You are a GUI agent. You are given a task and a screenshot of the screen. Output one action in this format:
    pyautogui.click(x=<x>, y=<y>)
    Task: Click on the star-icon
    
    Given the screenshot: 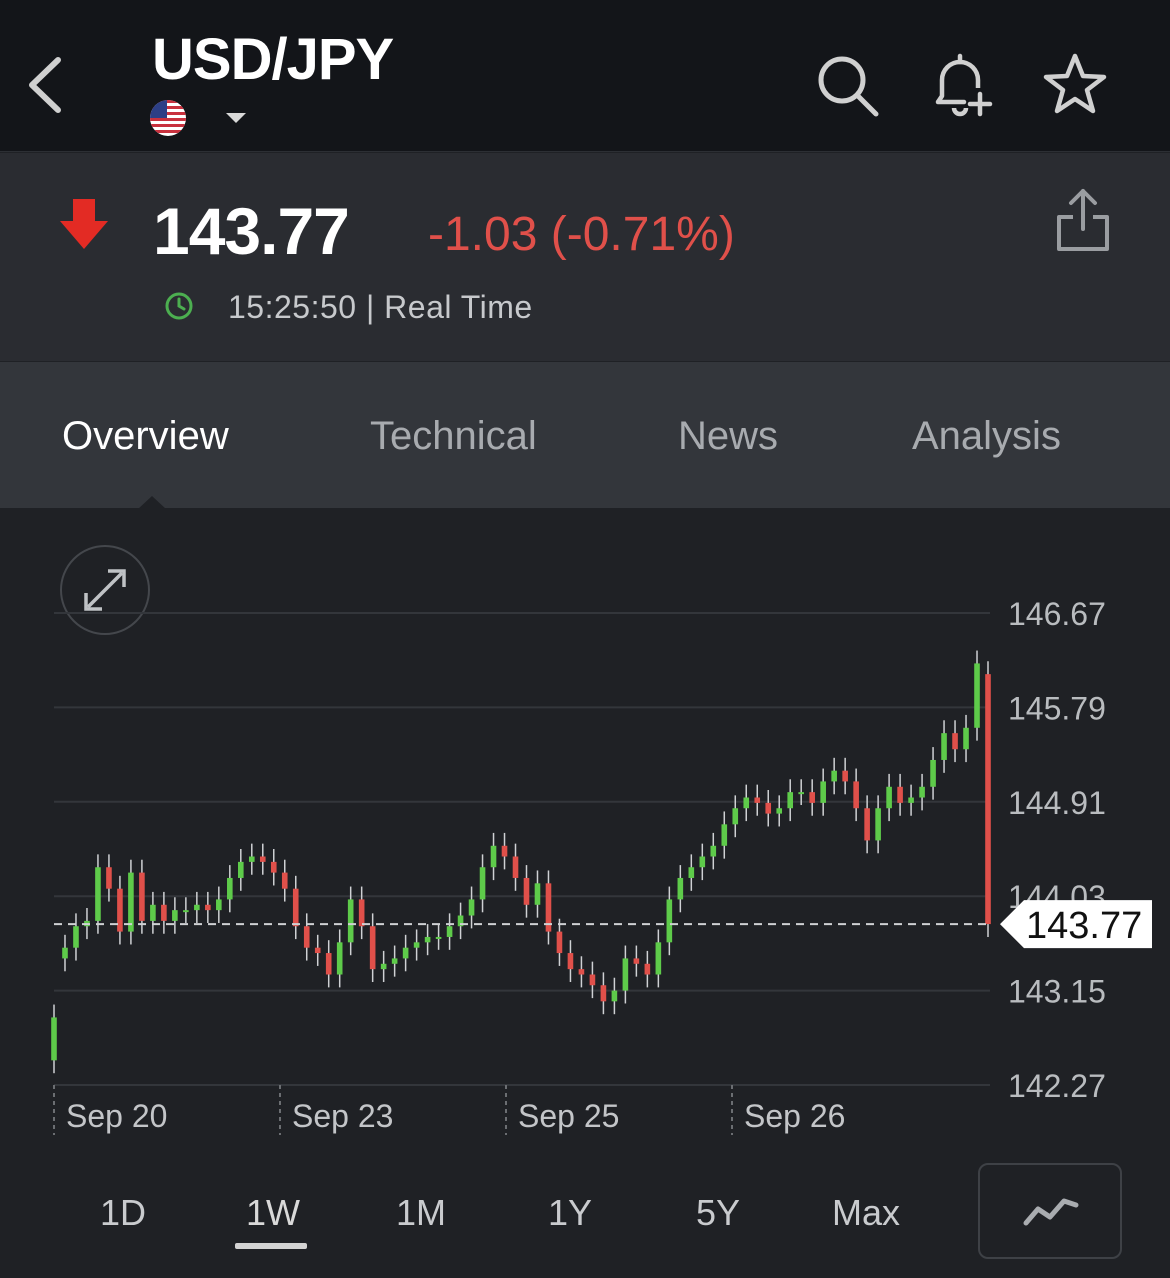 What is the action you would take?
    pyautogui.click(x=1075, y=85)
    